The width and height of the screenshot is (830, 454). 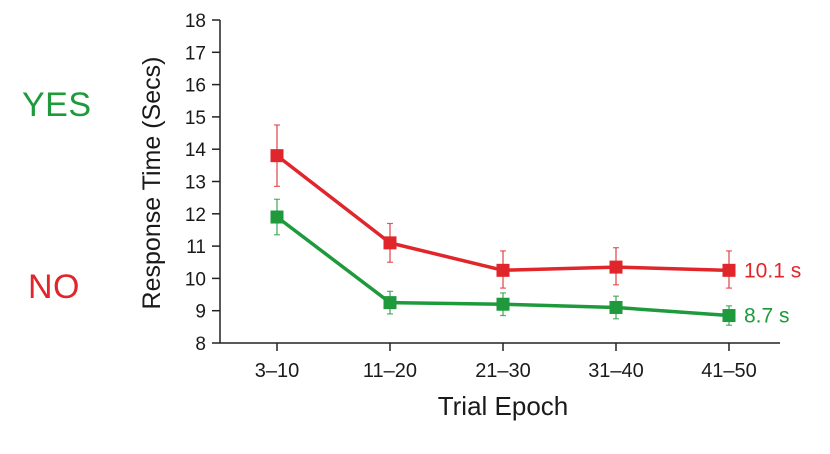 I want to click on series-end-label: 10.1 s, so click(x=772, y=270).